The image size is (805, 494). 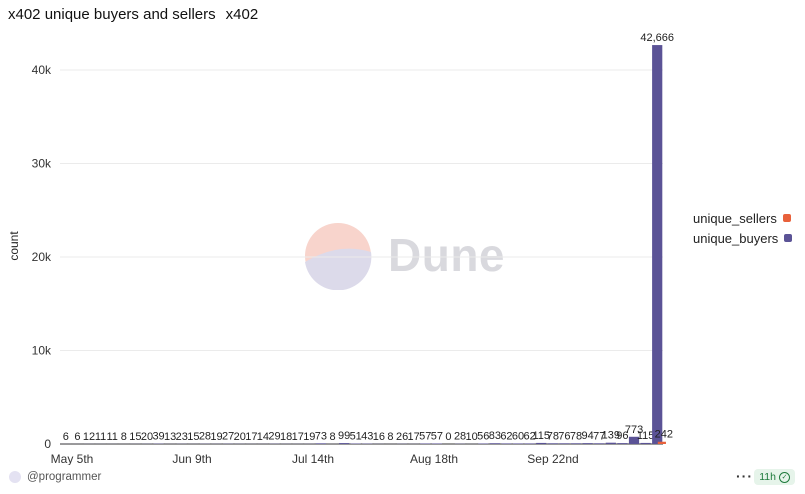 I want to click on y-axis-title: count, so click(x=14, y=246).